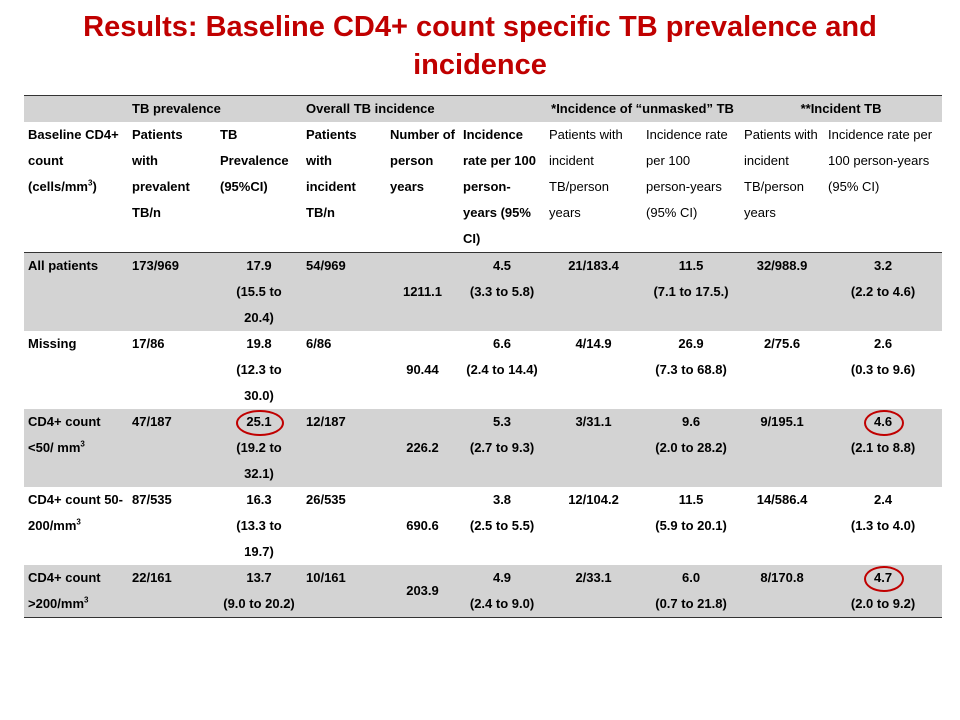 The height and width of the screenshot is (720, 960). Describe the element at coordinates (76, 291) in the screenshot. I see `row-label: All patients` at that location.